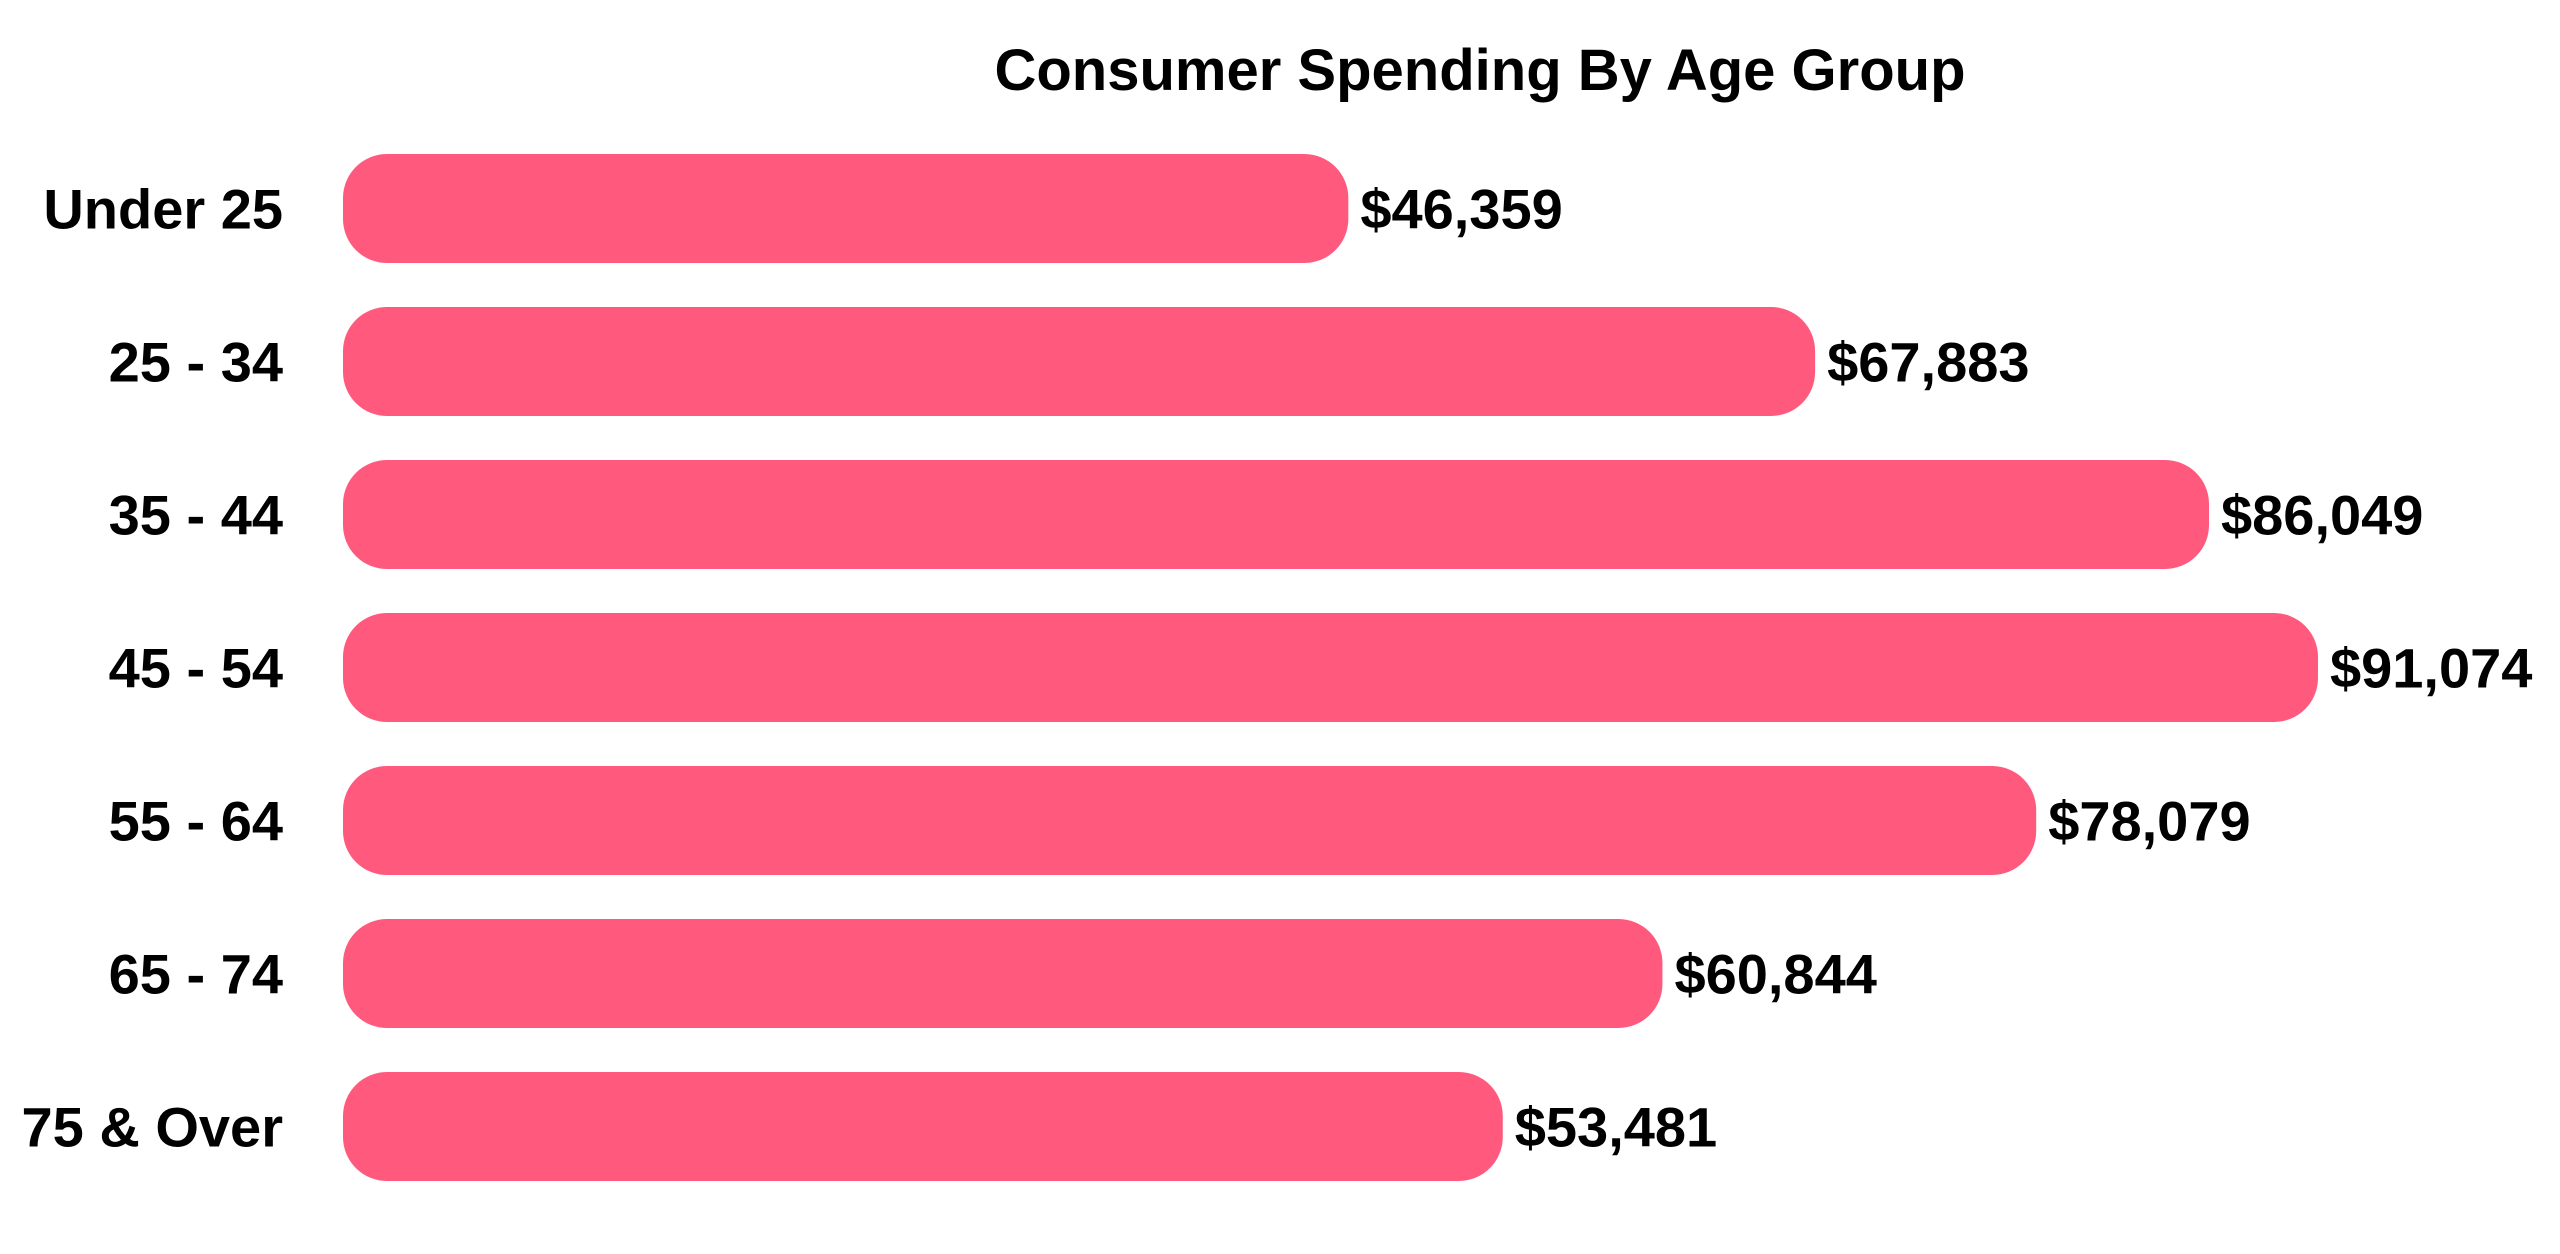 The height and width of the screenshot is (1254, 2560). What do you see at coordinates (196, 974) in the screenshot?
I see `category-label: 65 - 74` at bounding box center [196, 974].